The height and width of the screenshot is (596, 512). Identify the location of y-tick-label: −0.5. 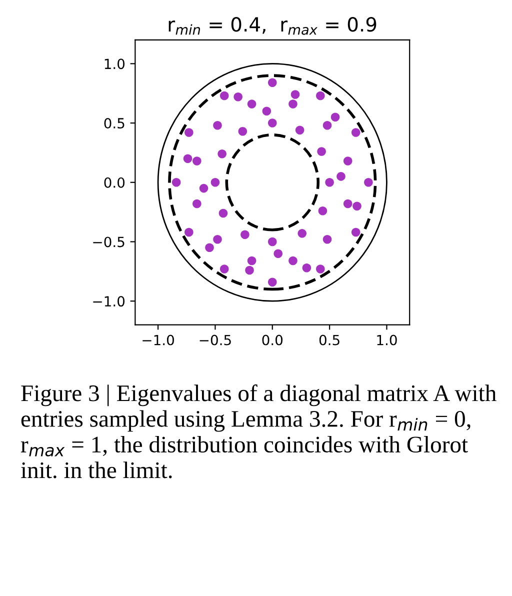
(108, 242).